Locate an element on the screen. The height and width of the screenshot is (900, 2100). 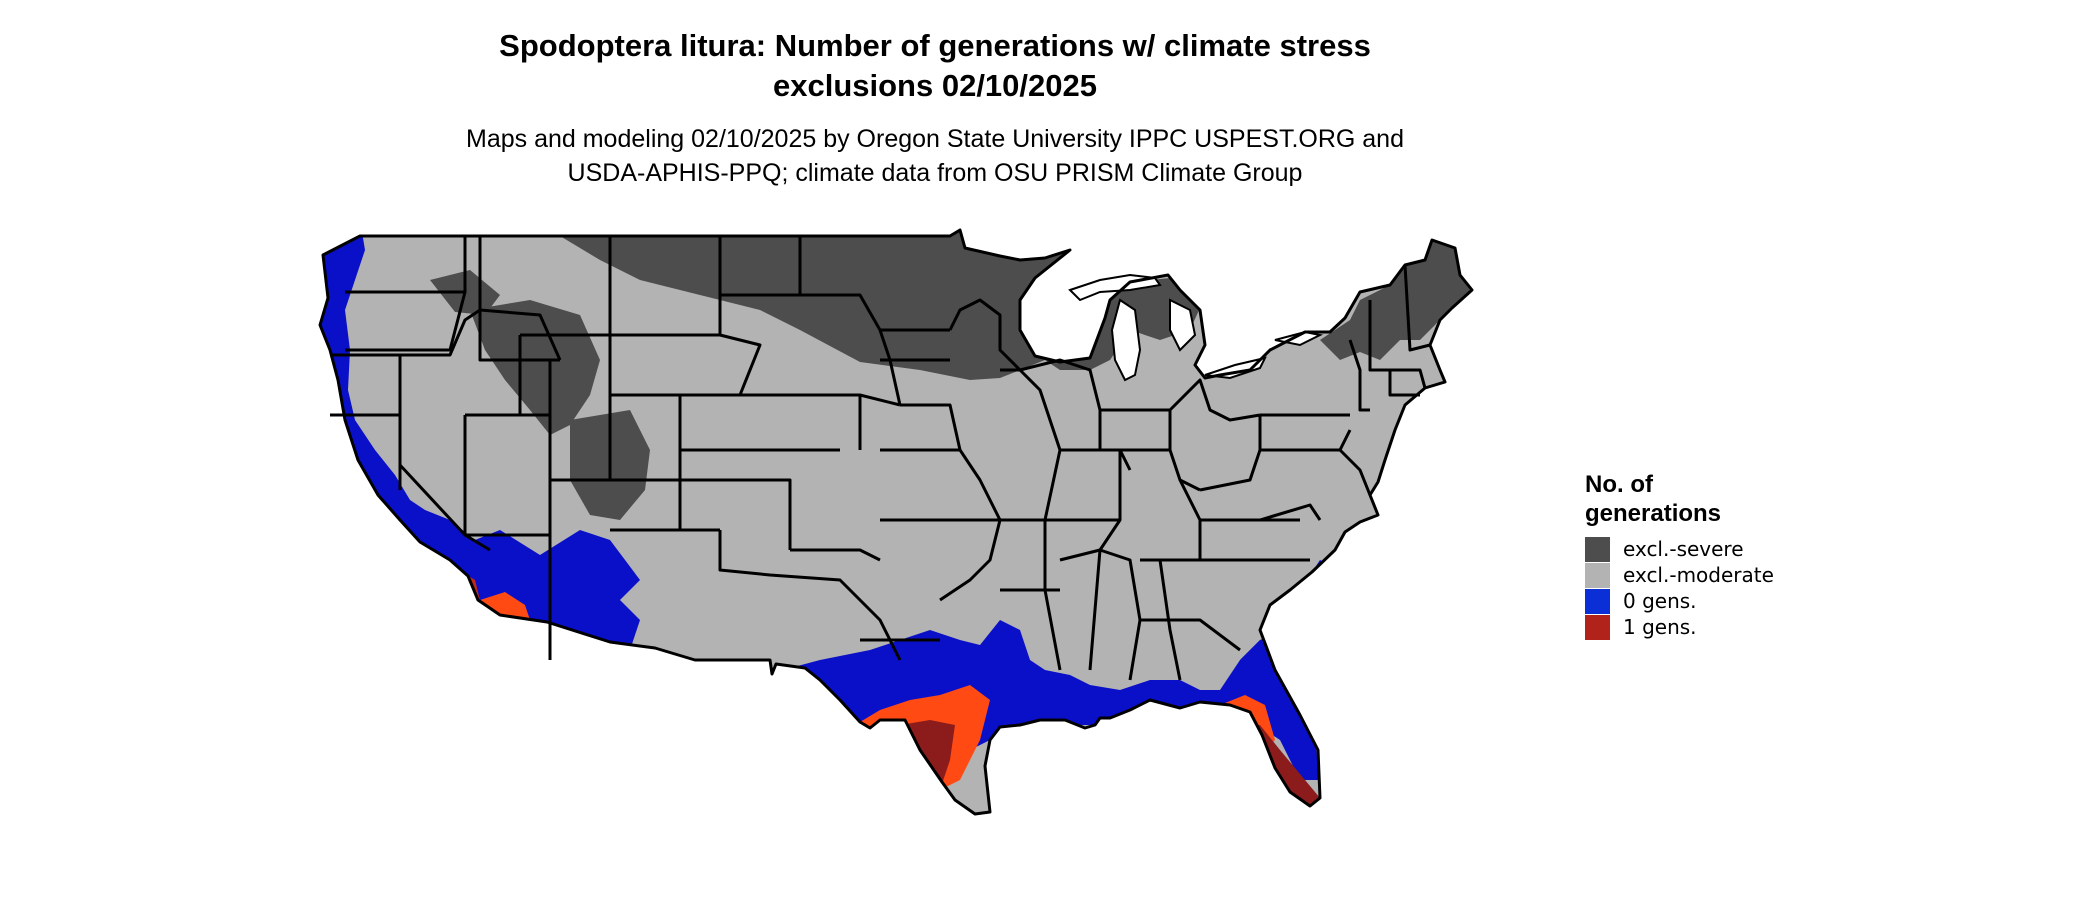
zero-gens-southwest-desert is located at coordinates (545, 595).